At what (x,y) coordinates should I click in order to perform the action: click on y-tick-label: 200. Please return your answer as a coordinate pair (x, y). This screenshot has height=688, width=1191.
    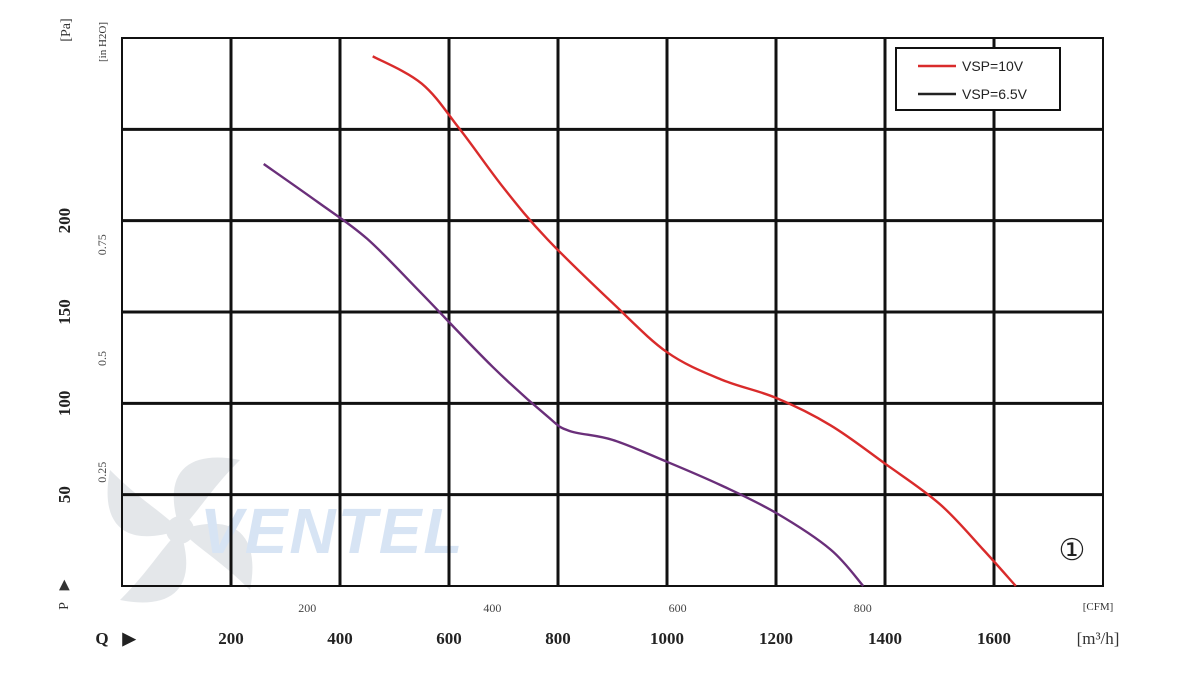
    Looking at the image, I should click on (64, 221).